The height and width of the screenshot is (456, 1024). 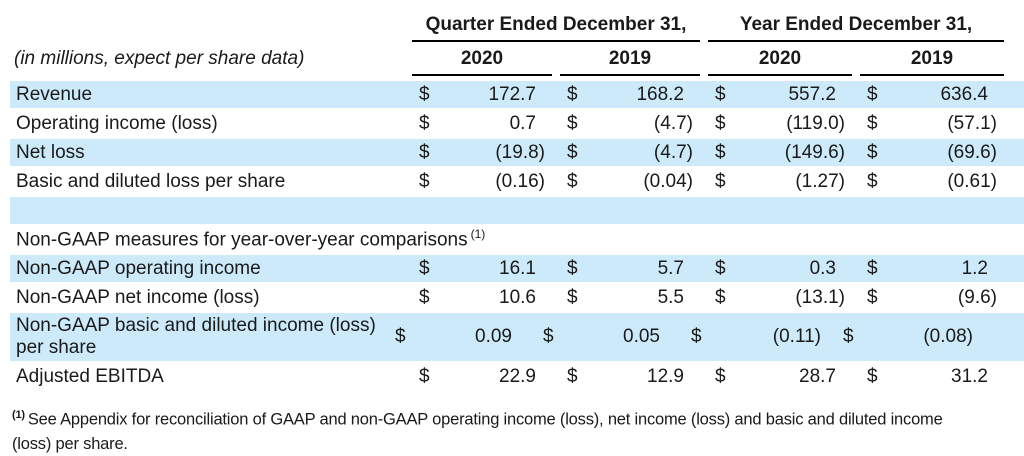 I want to click on value-cell: $ (0.16), so click(x=482, y=181).